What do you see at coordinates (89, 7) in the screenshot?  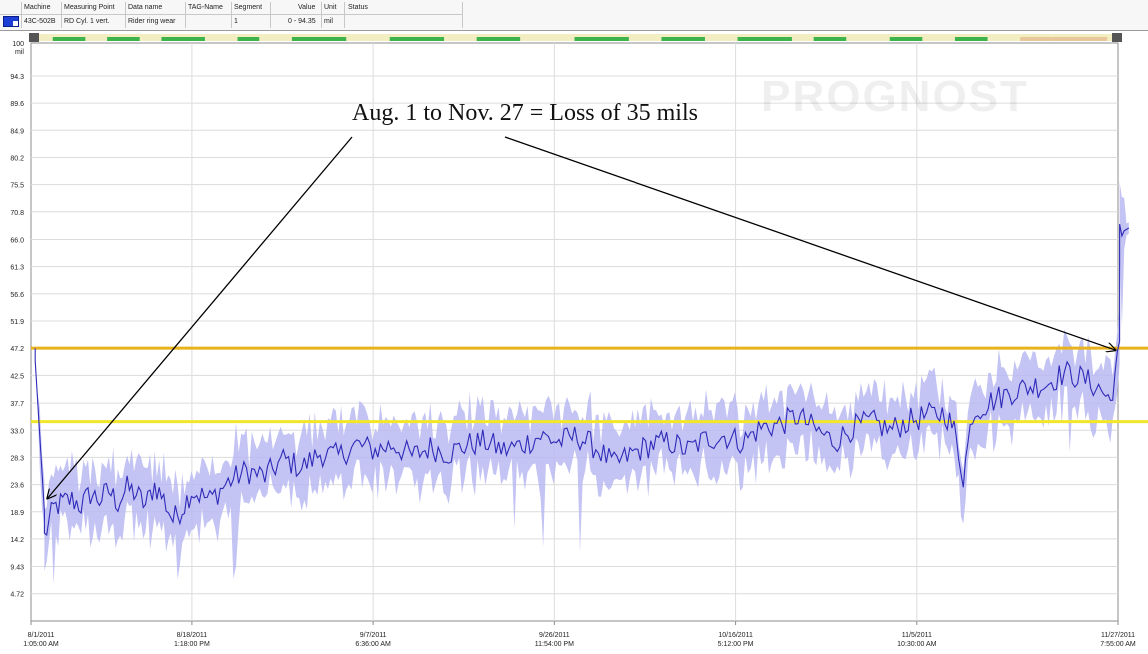 I see `column-header-measuring-point: Measuring Point` at bounding box center [89, 7].